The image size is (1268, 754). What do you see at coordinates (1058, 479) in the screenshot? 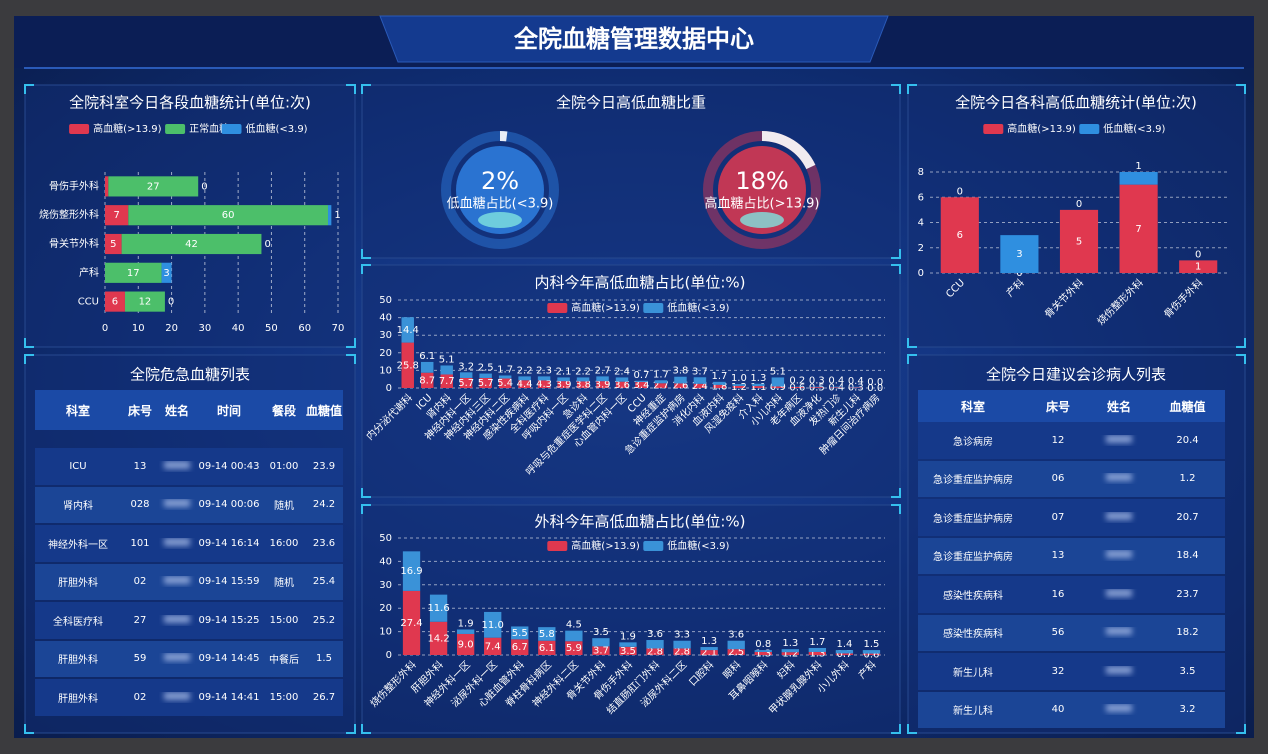
I see `table-cell: 06` at bounding box center [1058, 479].